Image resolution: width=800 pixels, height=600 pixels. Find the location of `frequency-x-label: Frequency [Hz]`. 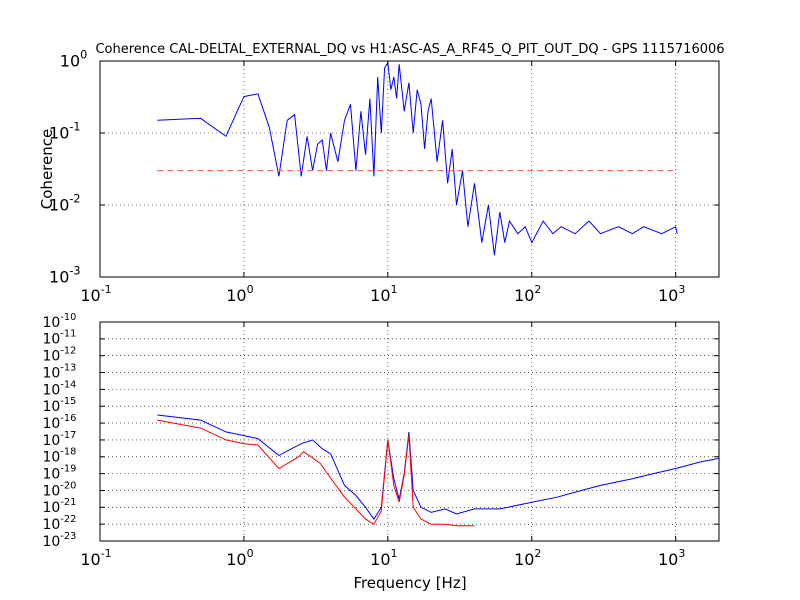

frequency-x-label: Frequency [Hz] is located at coordinates (409, 583).